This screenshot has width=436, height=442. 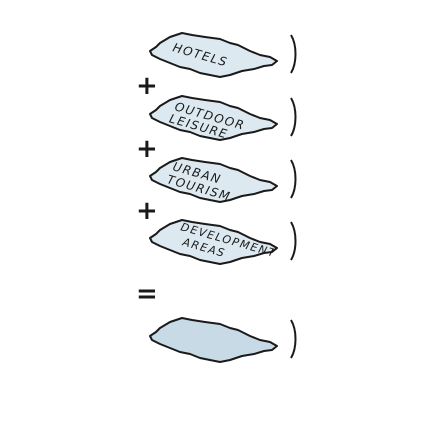 I want to click on layer-urban-tourism: URBAN TOURISM, so click(x=223, y=180).